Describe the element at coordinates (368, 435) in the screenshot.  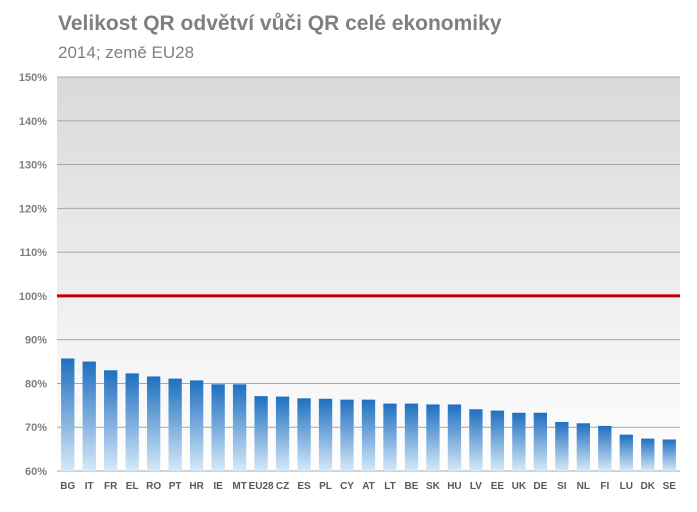
I see `bar-at` at that location.